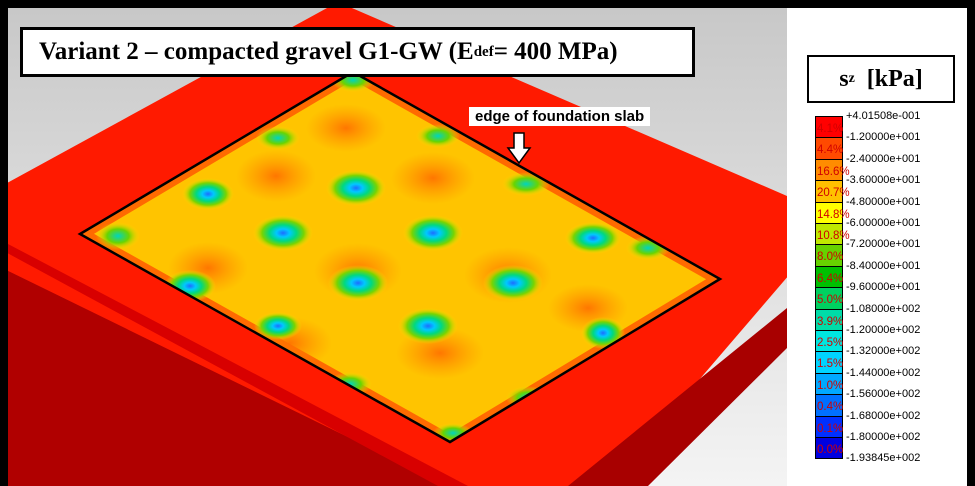  Describe the element at coordinates (833, 236) in the screenshot. I see `legend-percent: 10.8%` at that location.